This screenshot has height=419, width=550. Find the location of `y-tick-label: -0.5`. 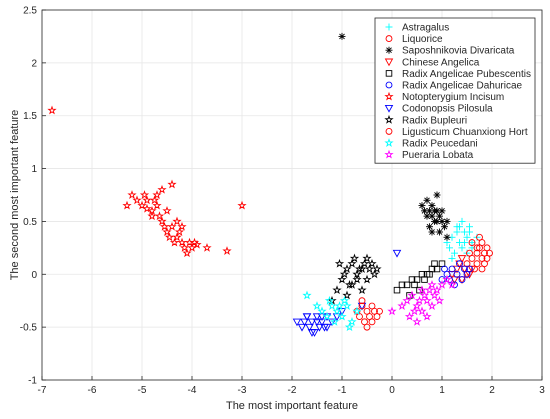

y-tick-label: -0.5 is located at coordinates (29, 328).